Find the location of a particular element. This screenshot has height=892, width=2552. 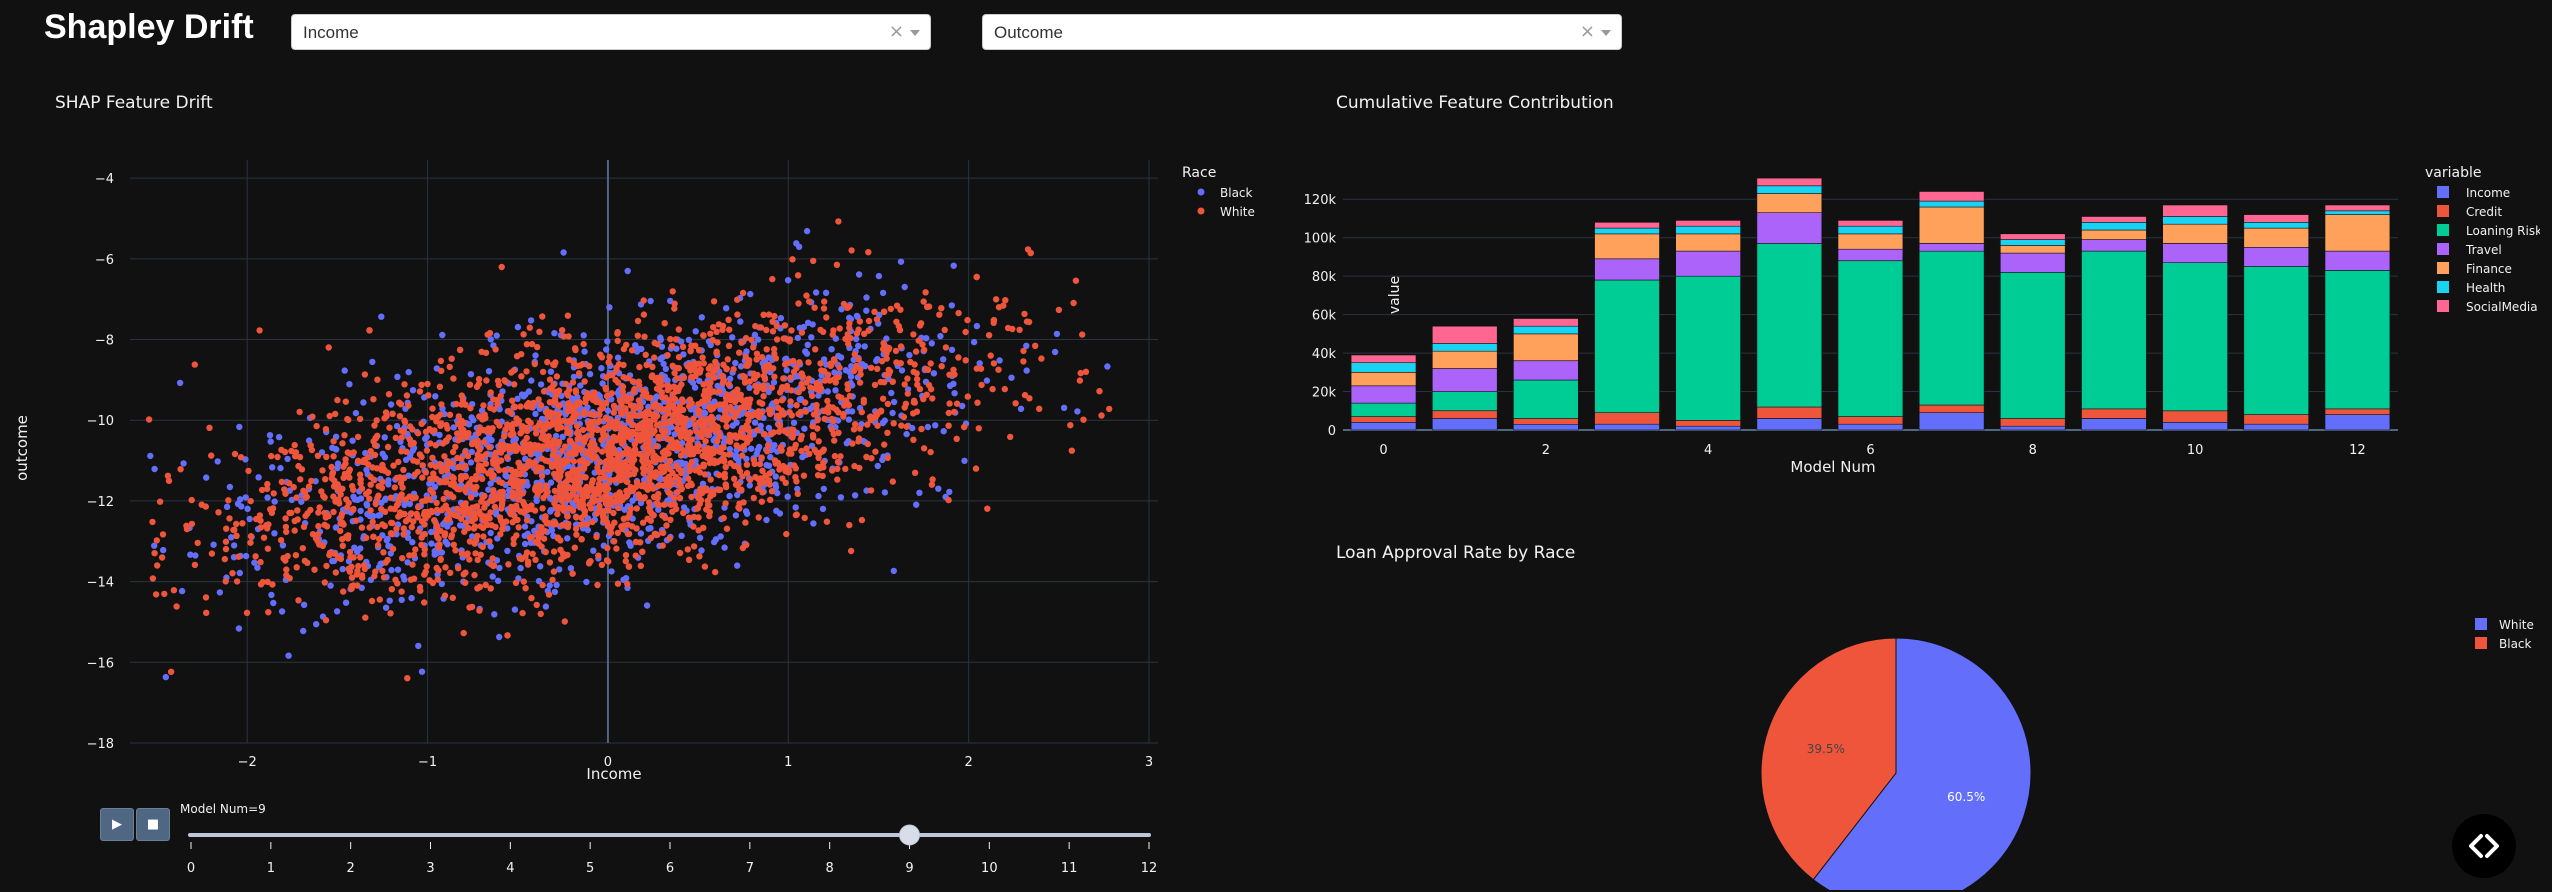

stop-button: ■ is located at coordinates (153, 824).